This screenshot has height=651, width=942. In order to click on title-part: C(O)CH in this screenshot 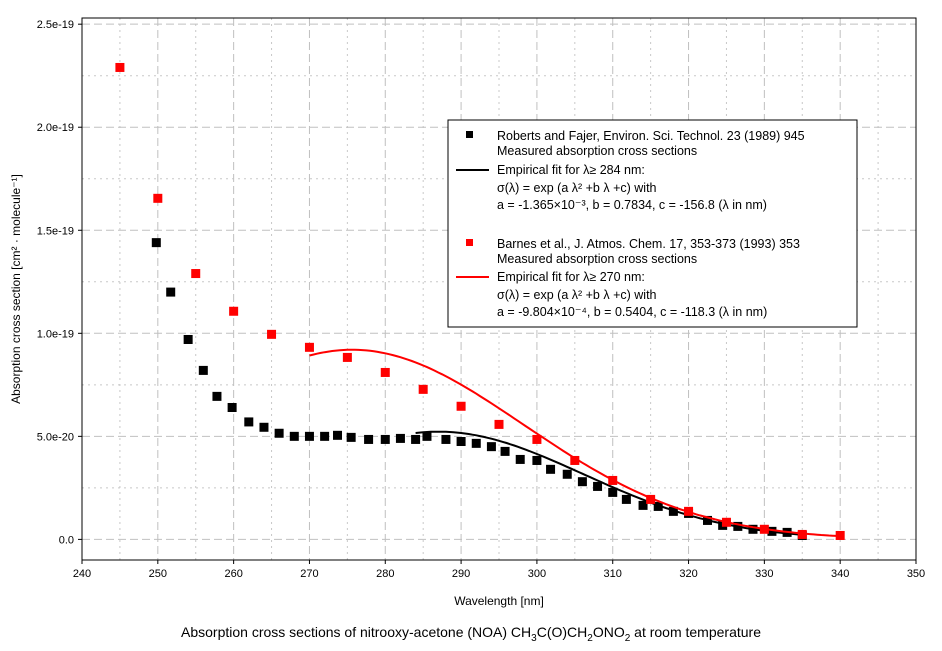, I will do `click(562, 632)`.